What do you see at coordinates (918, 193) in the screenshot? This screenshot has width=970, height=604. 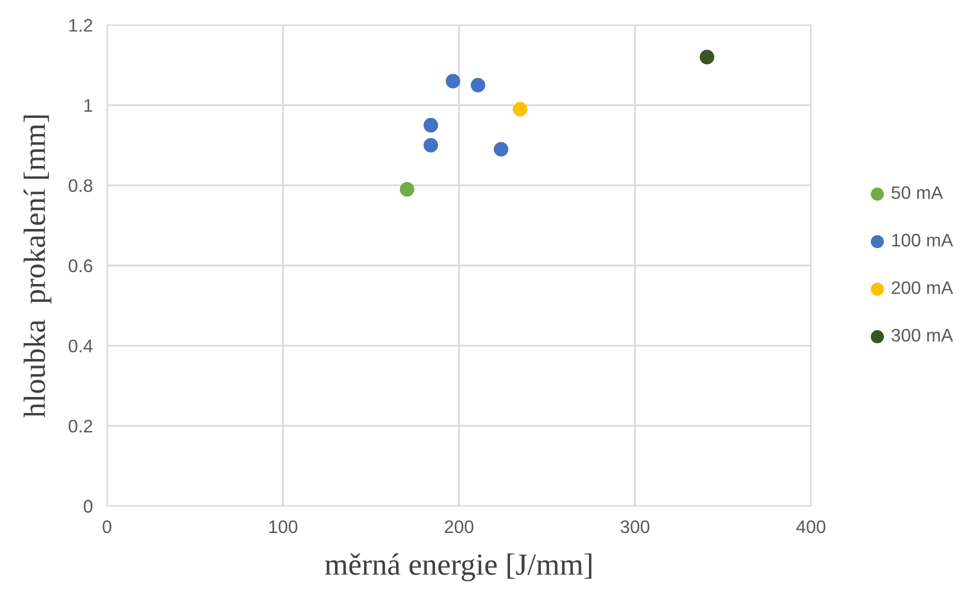 I see `legend-label: 50 mA` at bounding box center [918, 193].